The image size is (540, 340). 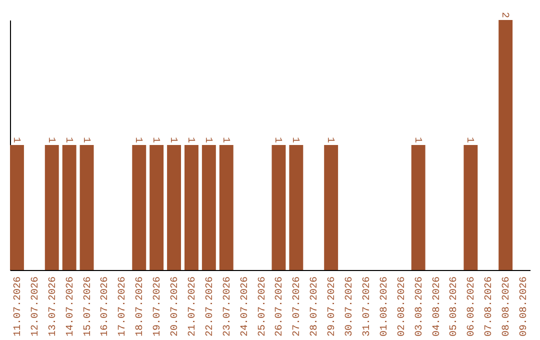 I want to click on x-tick-label: 06.08.2026, so click(x=472, y=306).